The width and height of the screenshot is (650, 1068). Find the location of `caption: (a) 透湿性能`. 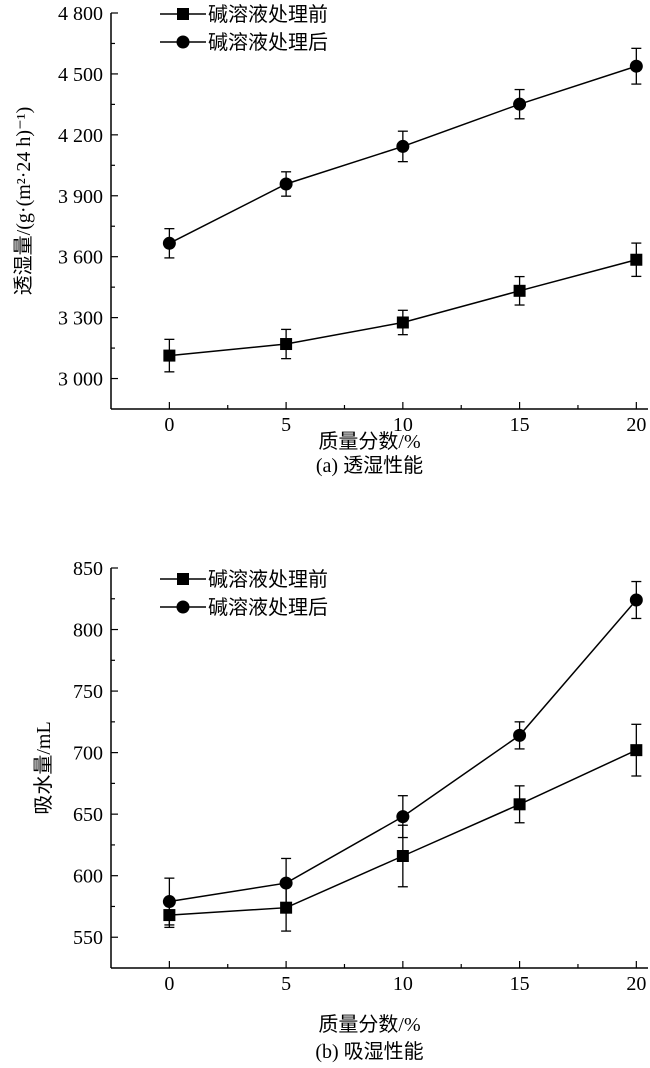

caption: (a) 透湿性能 is located at coordinates (369, 465).